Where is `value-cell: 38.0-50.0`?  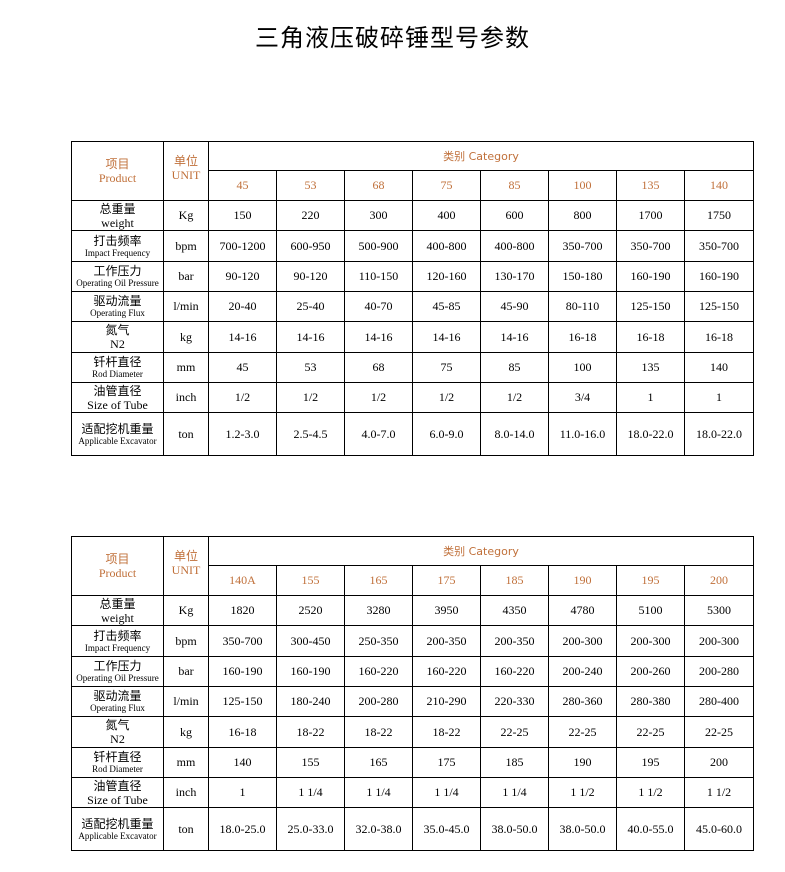 value-cell: 38.0-50.0 is located at coordinates (582, 829).